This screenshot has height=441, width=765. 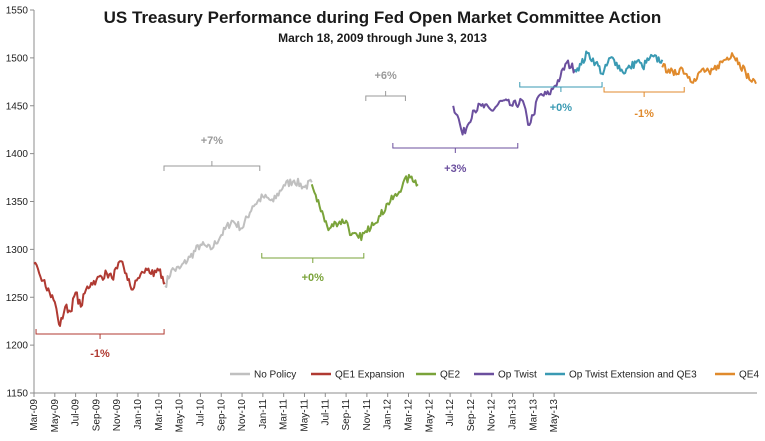 What do you see at coordinates (284, 414) in the screenshot?
I see `x-tick-label: Mar-11` at bounding box center [284, 414].